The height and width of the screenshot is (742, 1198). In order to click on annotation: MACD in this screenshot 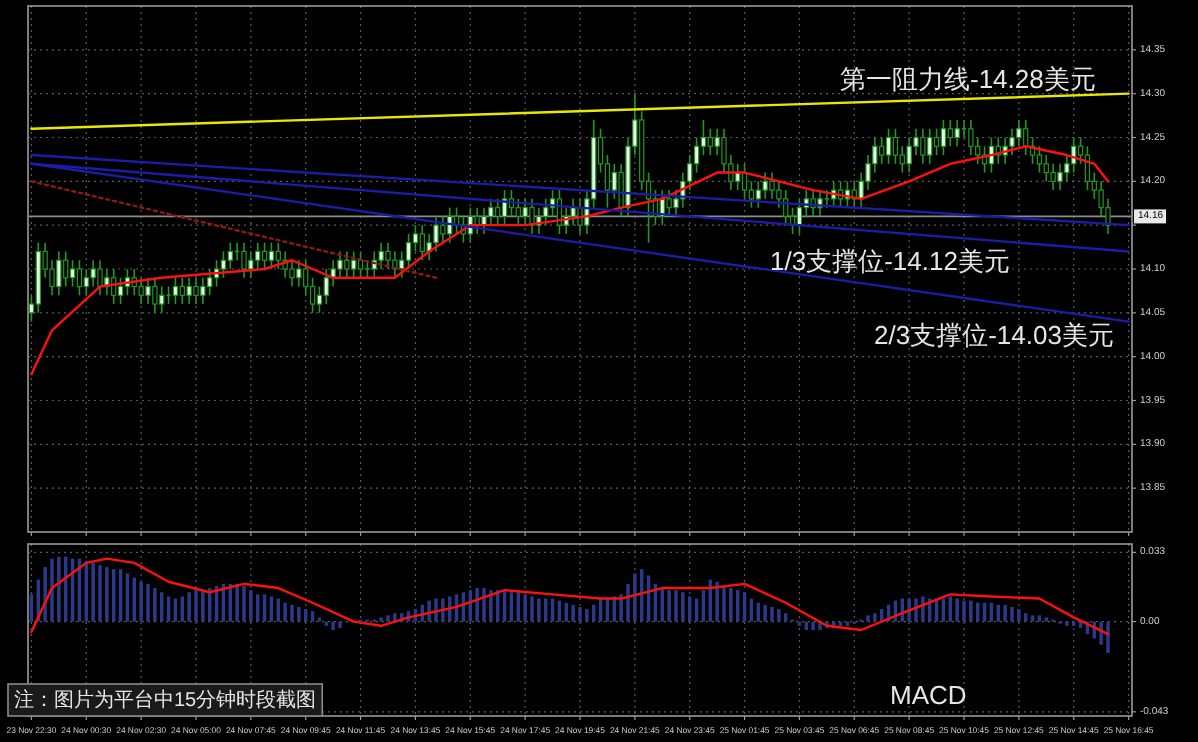, I will do `click(928, 695)`.